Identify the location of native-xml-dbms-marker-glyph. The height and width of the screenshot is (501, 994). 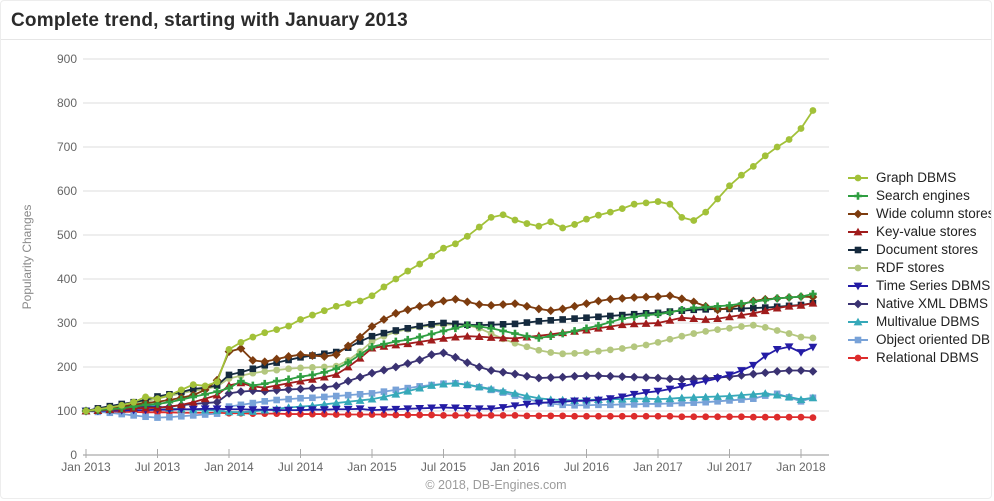
(858, 304).